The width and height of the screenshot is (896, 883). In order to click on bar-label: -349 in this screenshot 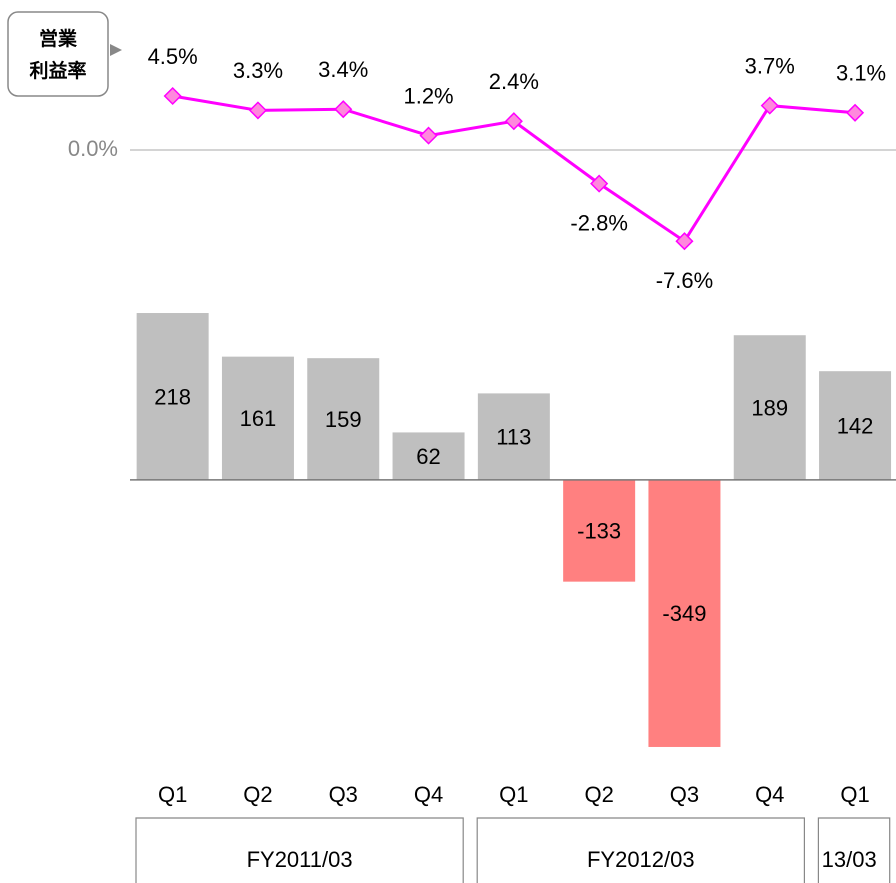, I will do `click(684, 613)`.